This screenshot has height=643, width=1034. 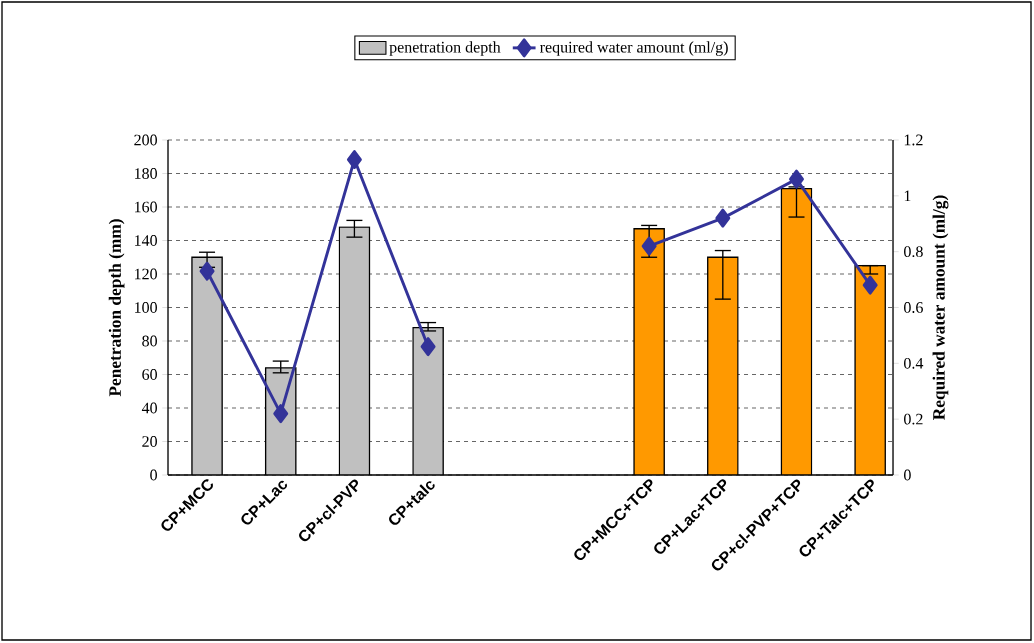 I want to click on y2-tick-label: 0.4, so click(x=914, y=363).